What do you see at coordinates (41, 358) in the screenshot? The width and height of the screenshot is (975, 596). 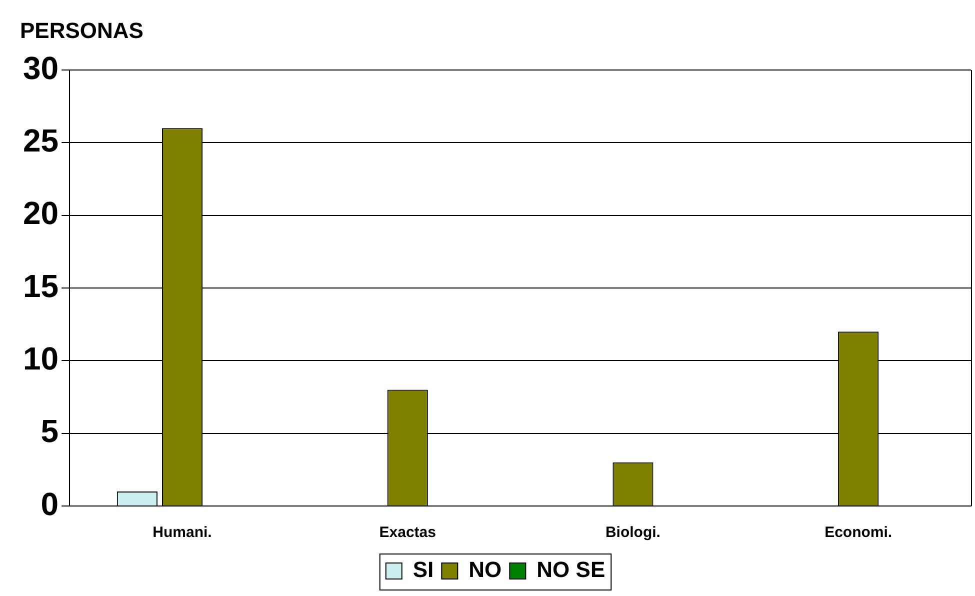 I see `y-tick-label: 10` at bounding box center [41, 358].